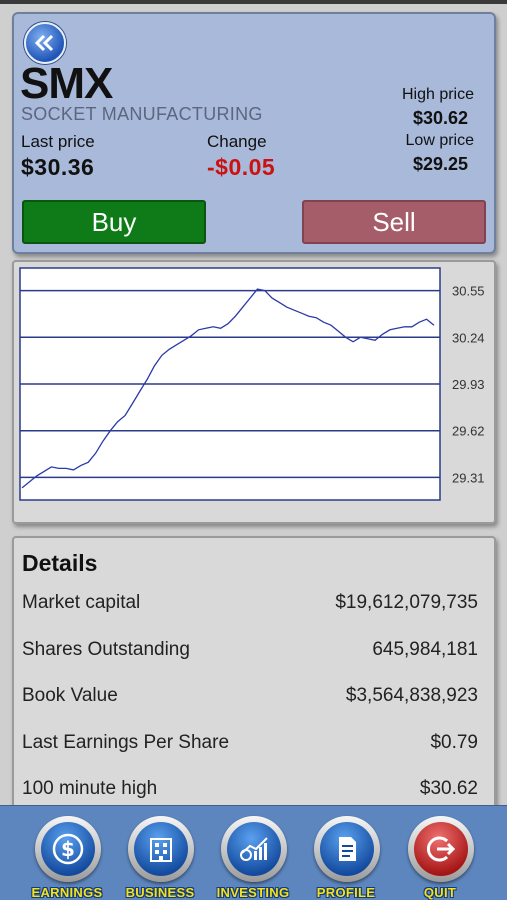  What do you see at coordinates (70, 695) in the screenshot?
I see `detail-label: Book Value` at bounding box center [70, 695].